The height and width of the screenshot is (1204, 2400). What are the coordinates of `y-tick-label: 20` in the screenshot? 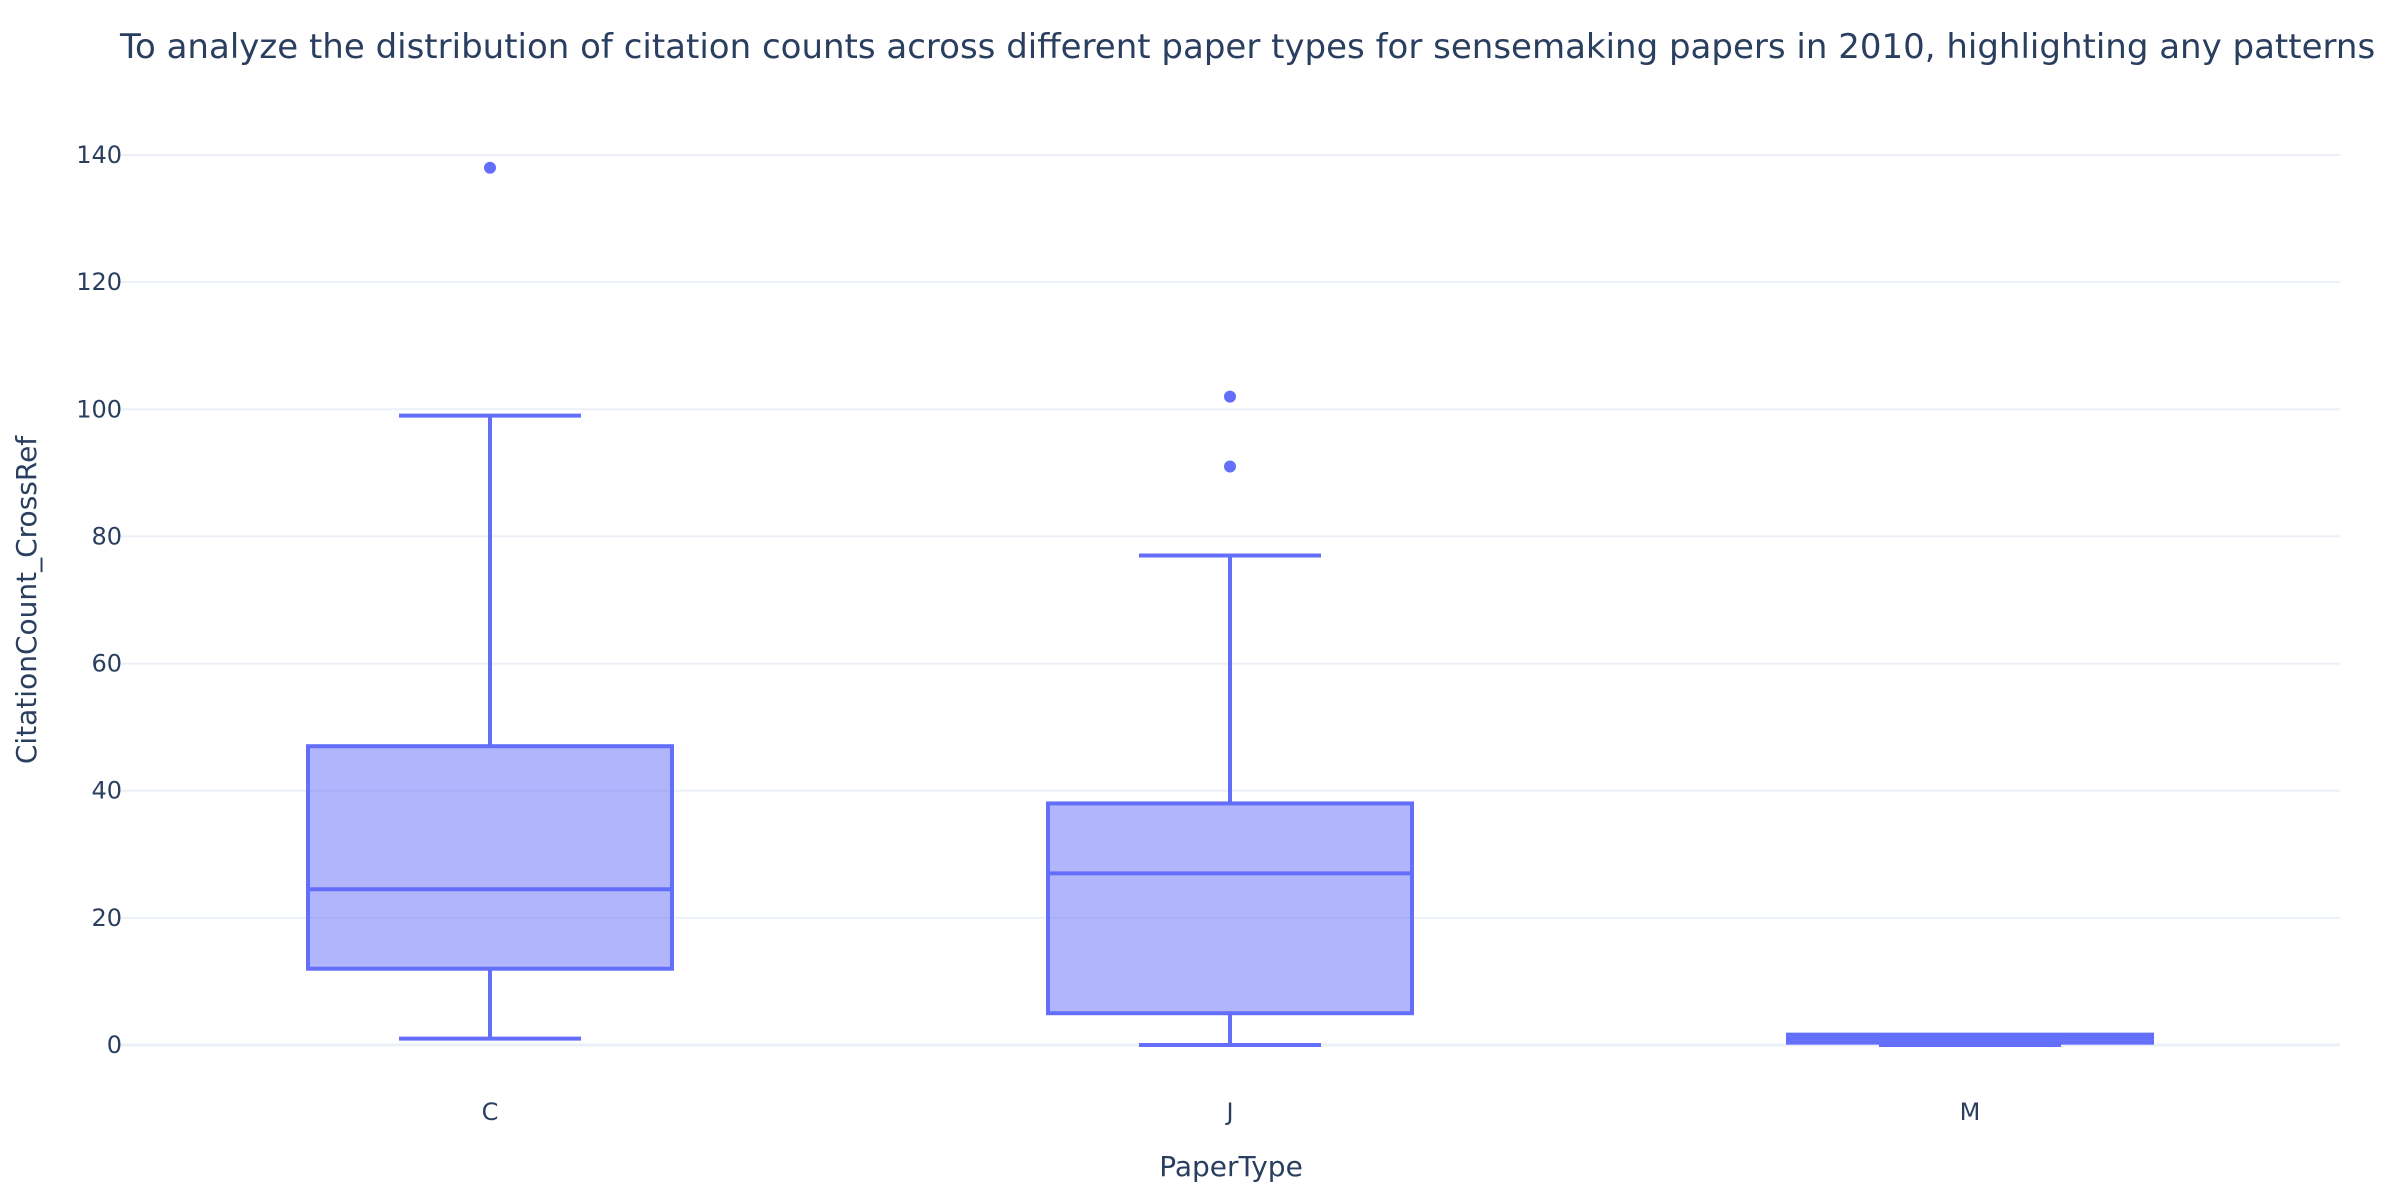 It's located at (106, 918).